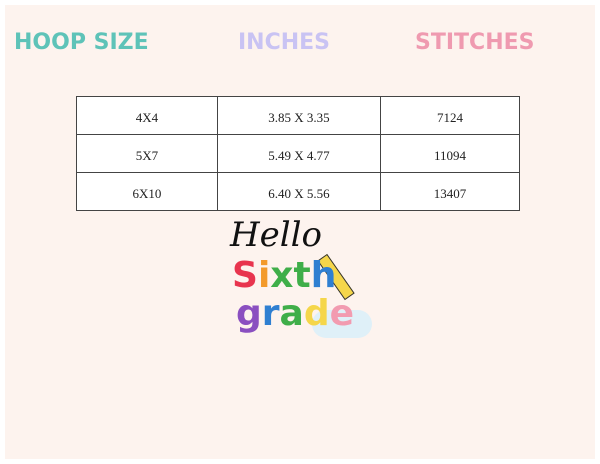  Describe the element at coordinates (276, 235) in the screenshot. I see `design-hello: Hello` at that location.